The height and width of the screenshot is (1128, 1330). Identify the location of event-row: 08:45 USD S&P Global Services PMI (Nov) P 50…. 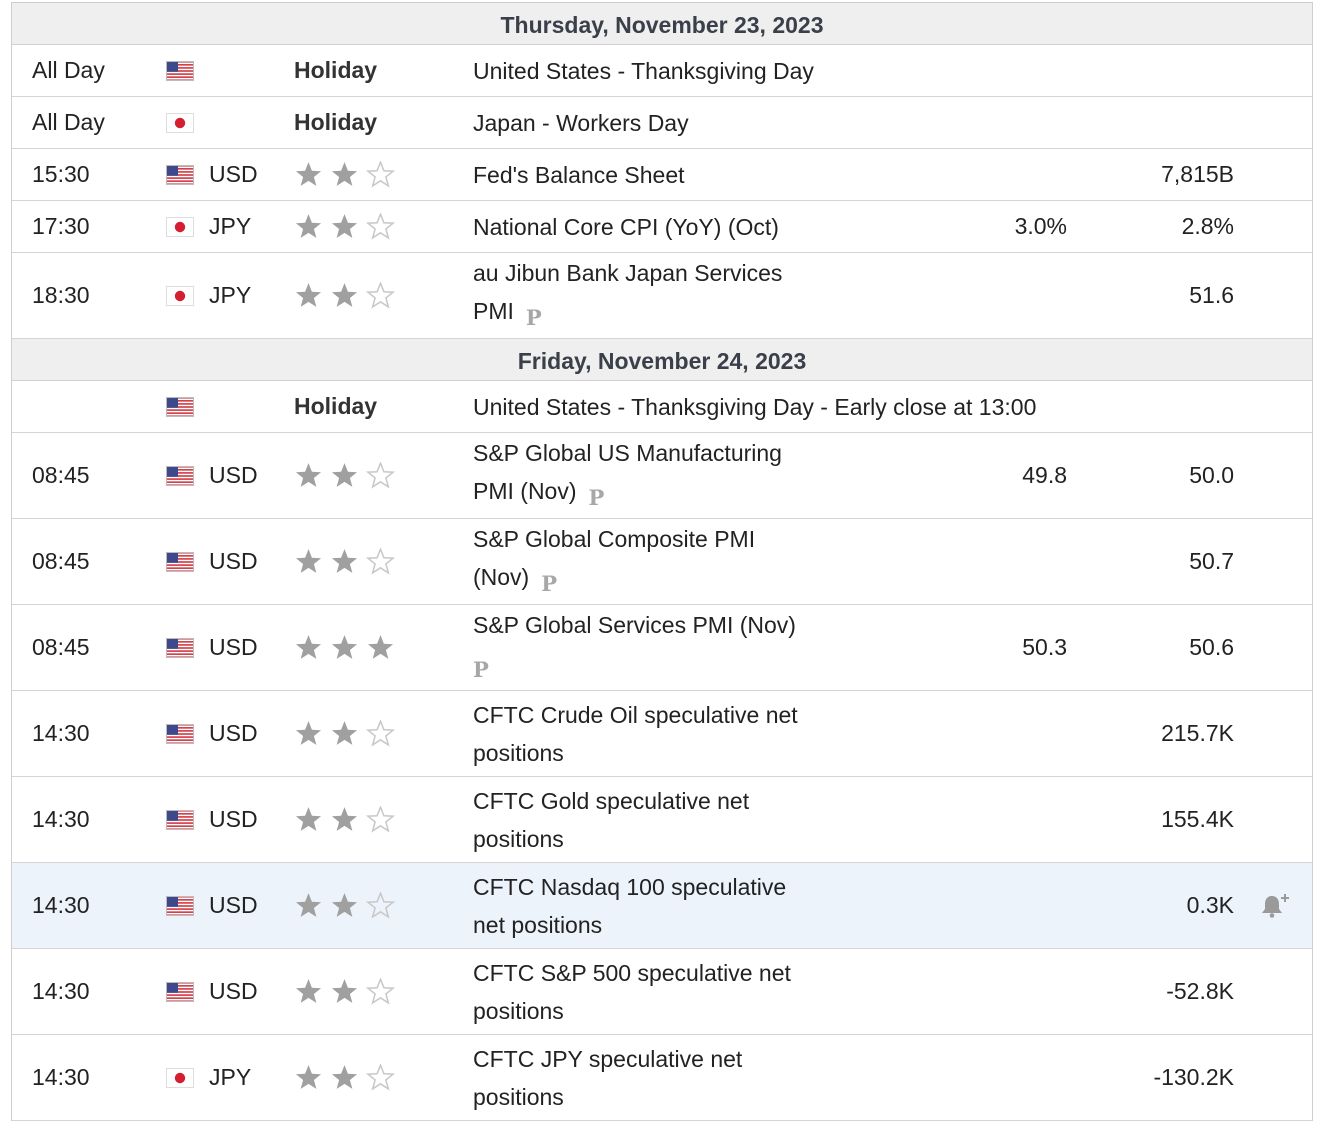
(662, 648).